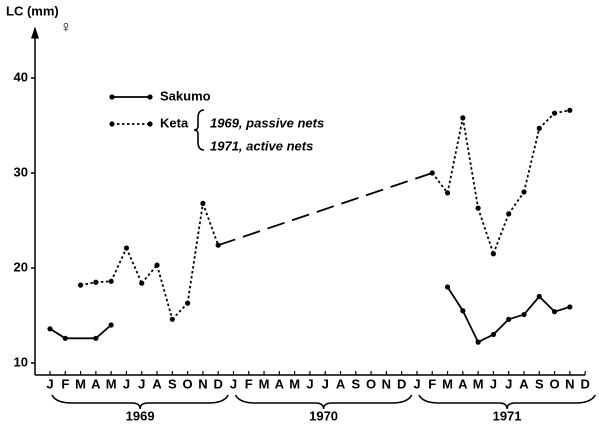 This screenshot has width=599, height=424. What do you see at coordinates (140, 415) in the screenshot?
I see `year-label: 1969` at bounding box center [140, 415].